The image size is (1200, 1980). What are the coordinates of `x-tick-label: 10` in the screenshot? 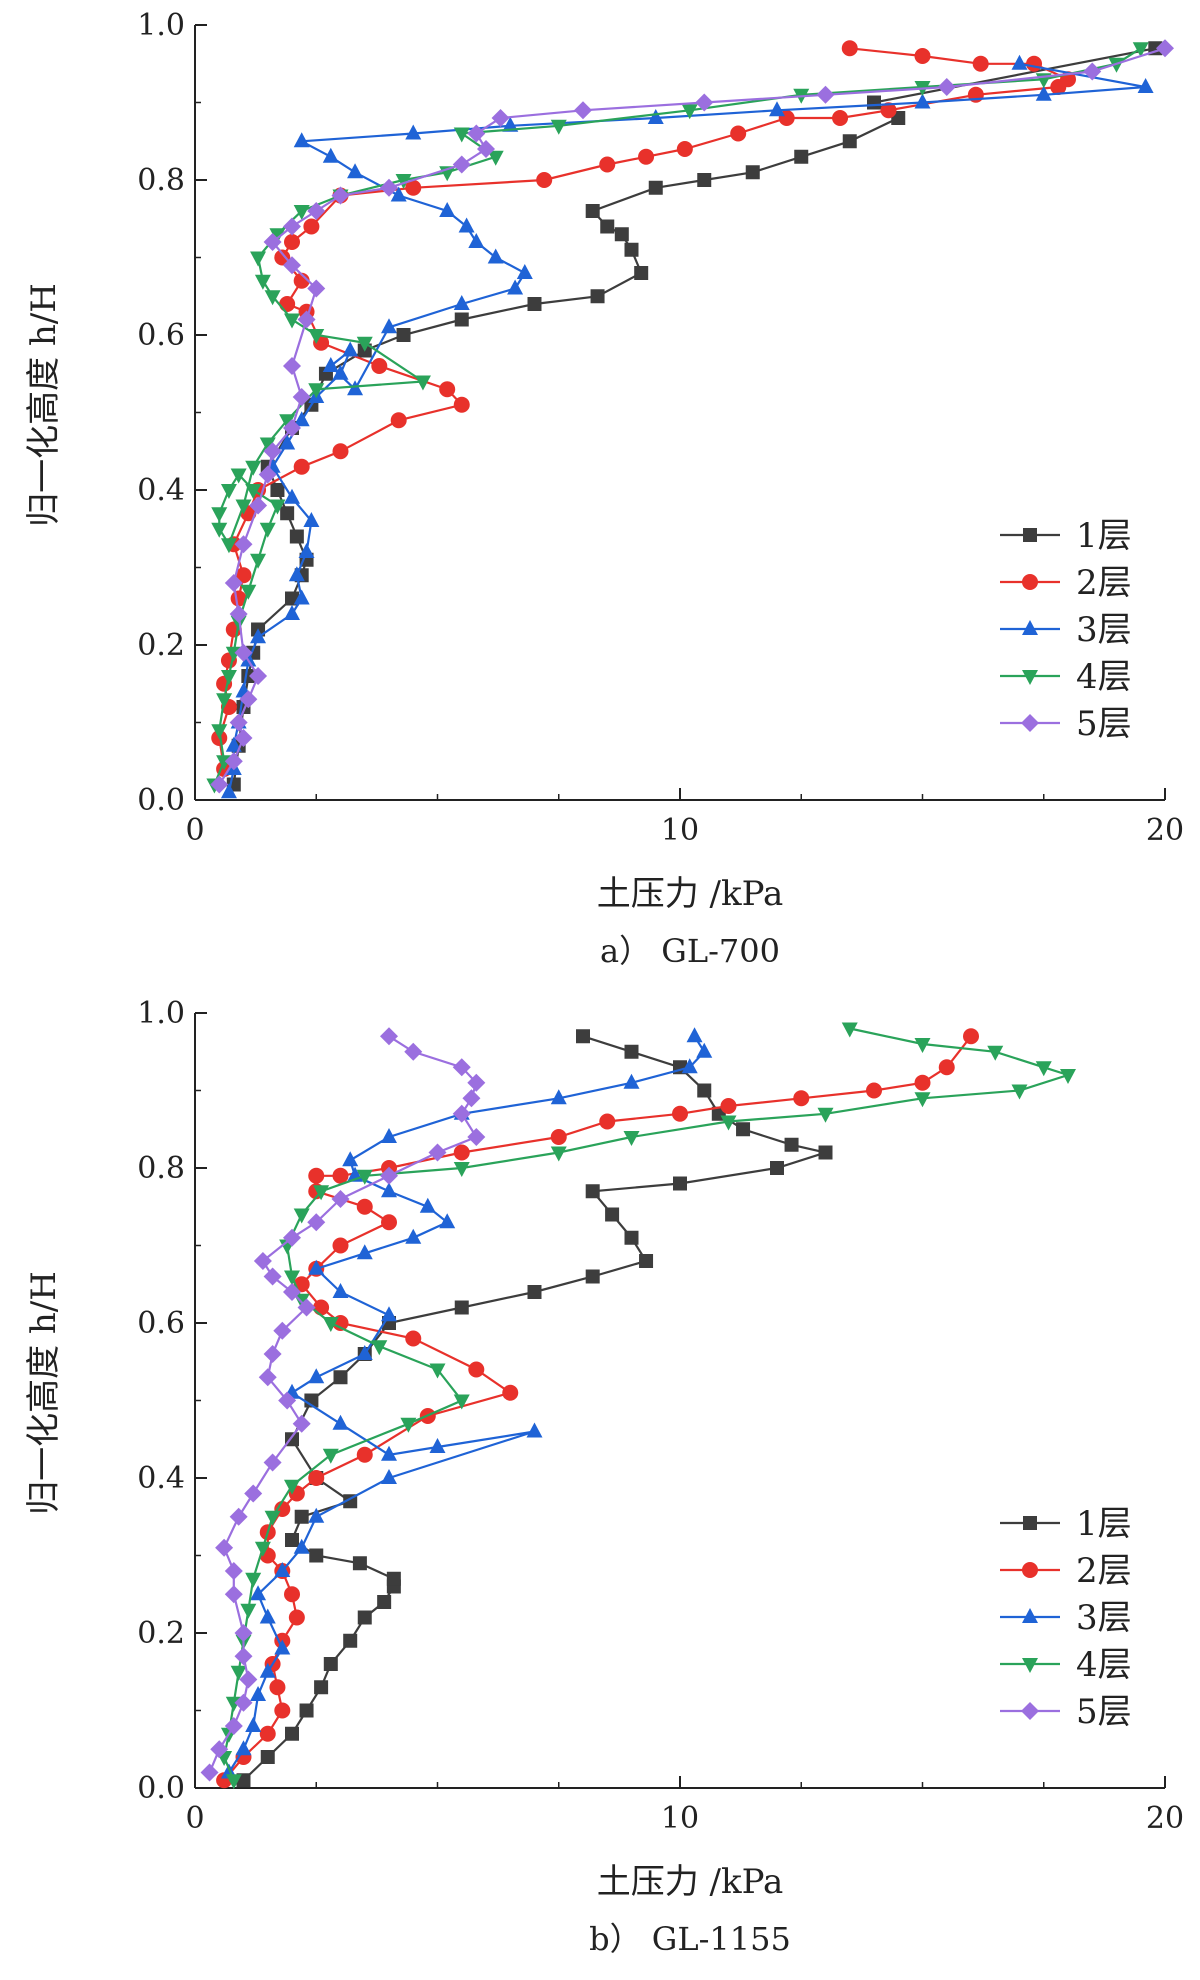 It's located at (680, 1818).